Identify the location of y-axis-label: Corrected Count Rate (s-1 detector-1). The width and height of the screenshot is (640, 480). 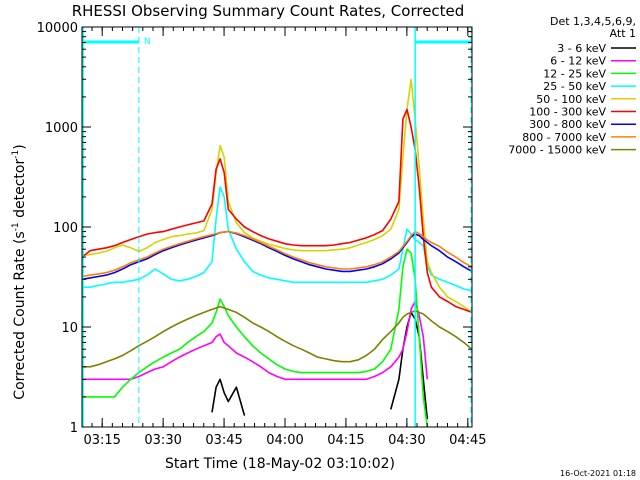
(19, 271).